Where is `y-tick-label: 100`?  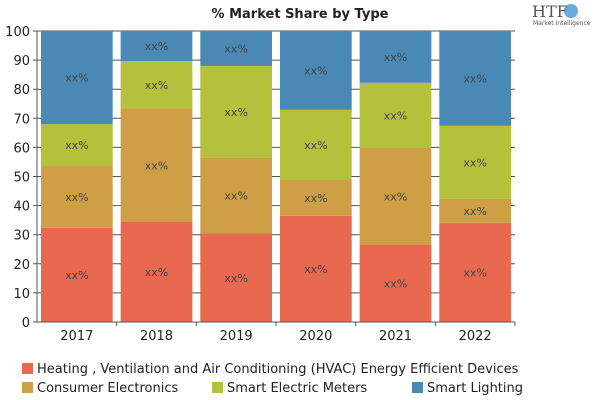 y-tick-label: 100 is located at coordinates (17, 32).